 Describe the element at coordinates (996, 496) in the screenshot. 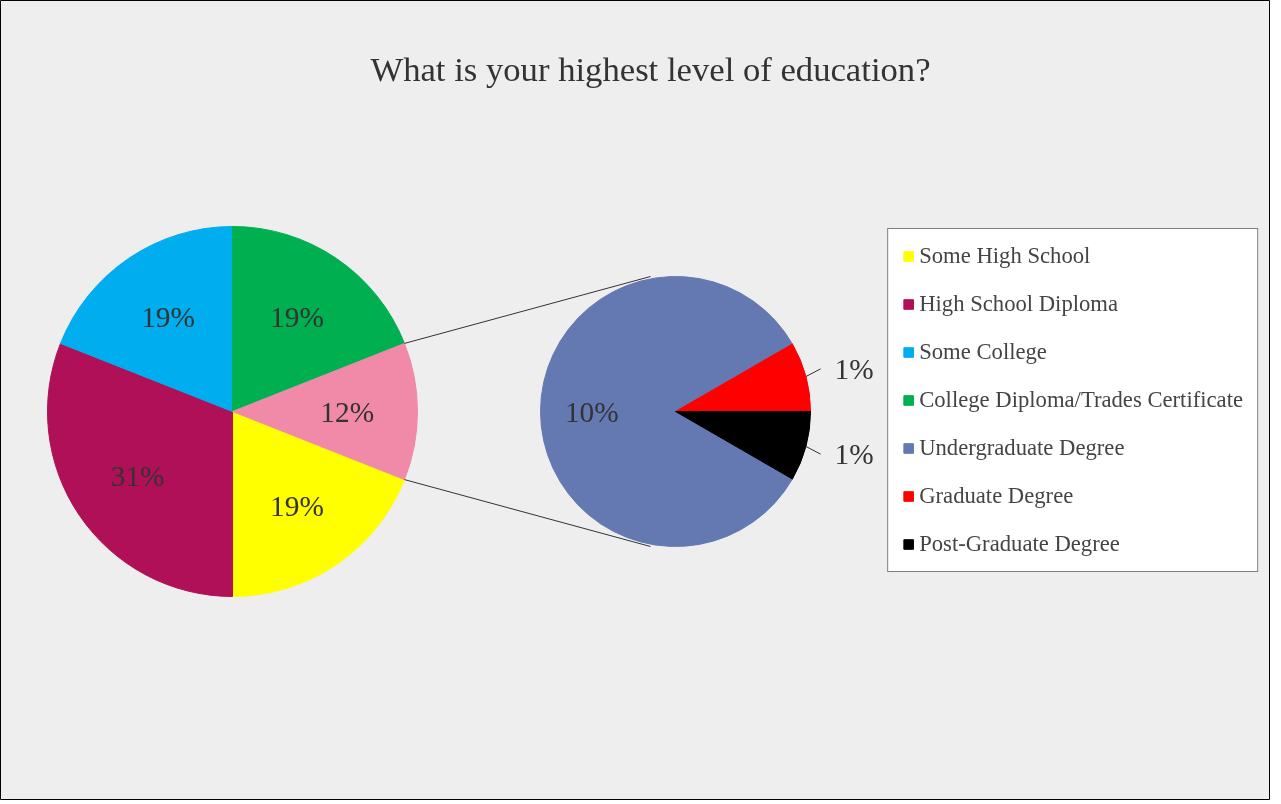

I see `legend-label: Graduate Degree` at that location.